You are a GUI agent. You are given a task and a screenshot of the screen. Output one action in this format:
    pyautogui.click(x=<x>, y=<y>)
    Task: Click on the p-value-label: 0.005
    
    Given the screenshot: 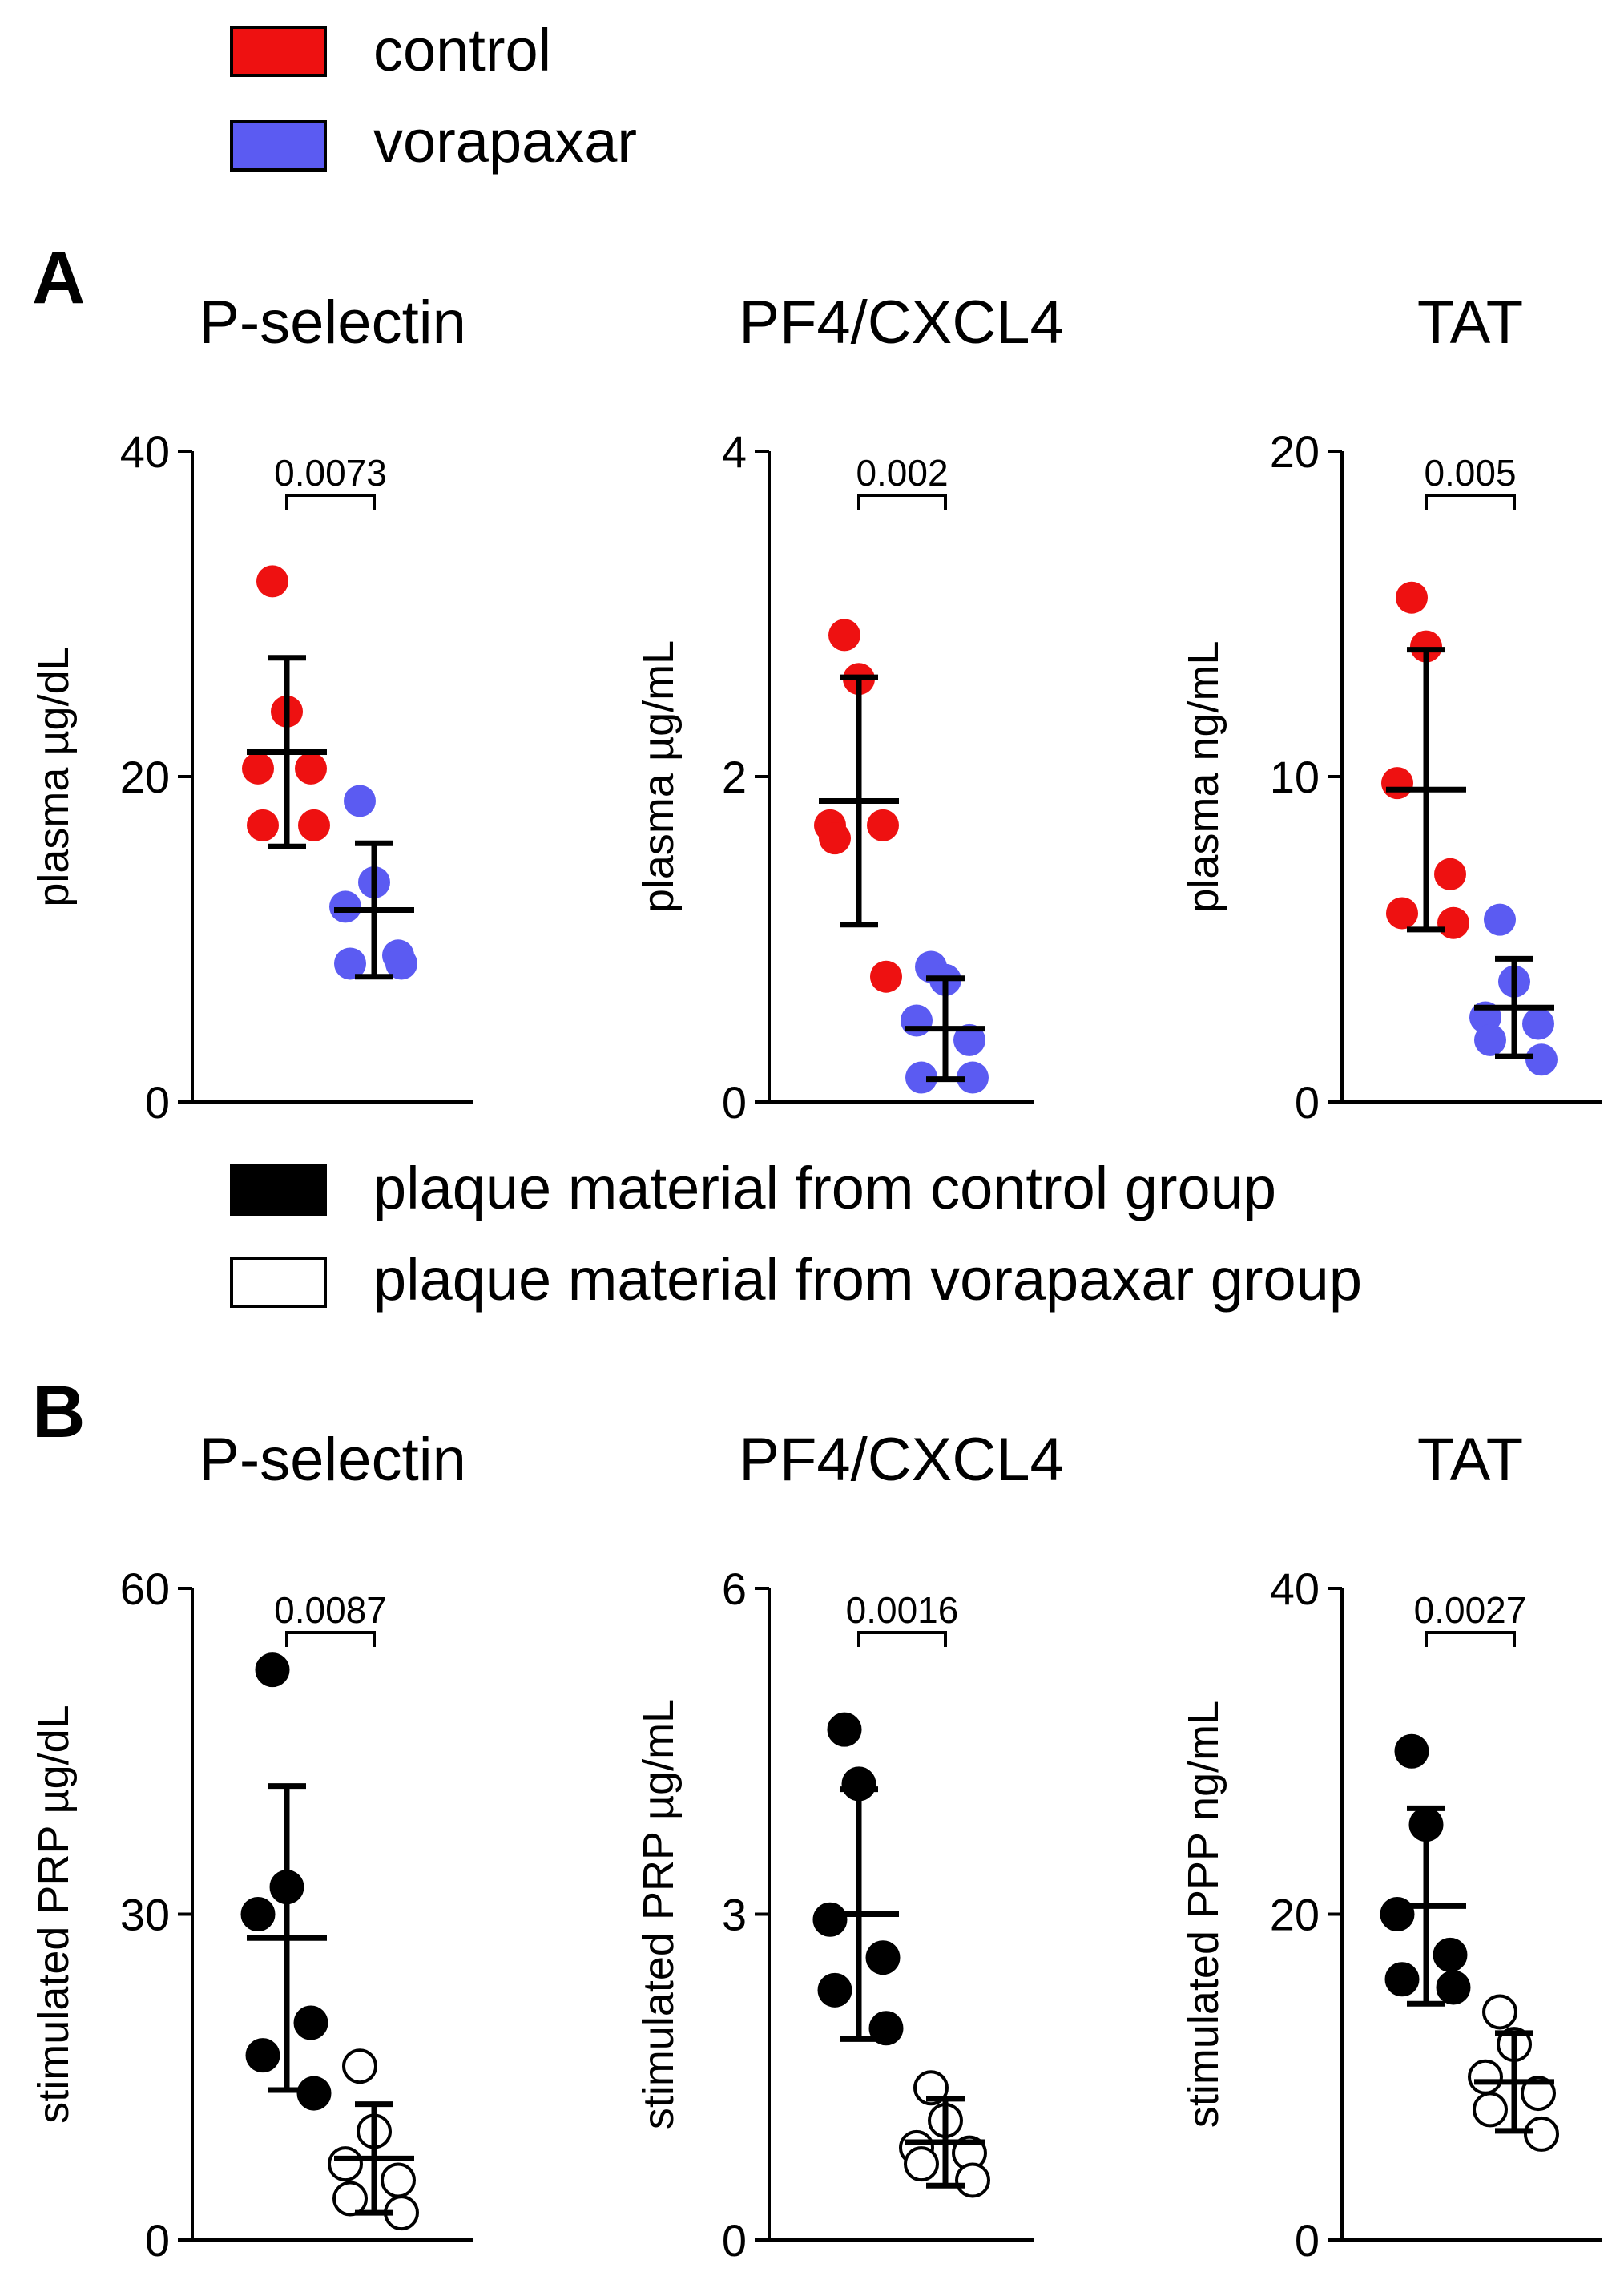 What is the action you would take?
    pyautogui.click(x=1470, y=473)
    